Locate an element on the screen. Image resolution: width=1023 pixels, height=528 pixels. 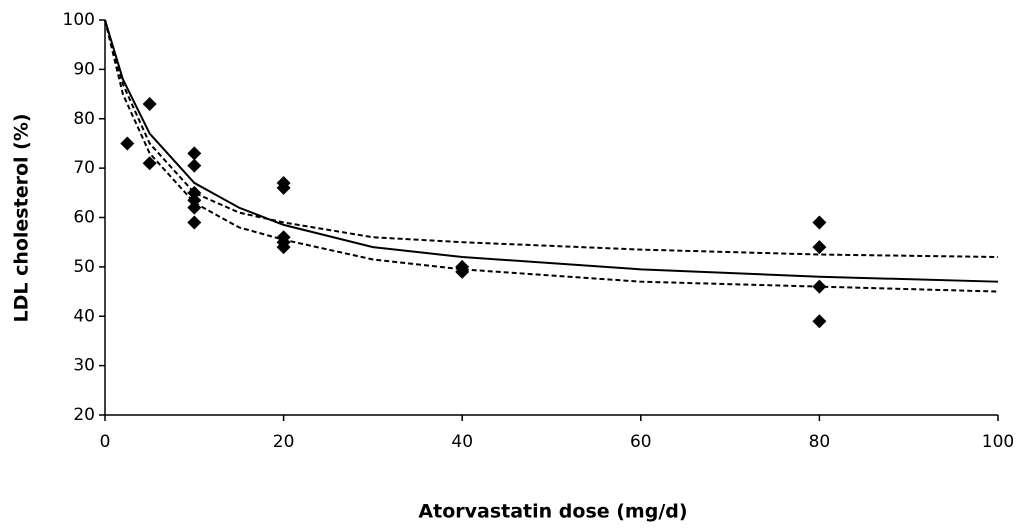
x-tick-label: 80 is located at coordinates (820, 442).